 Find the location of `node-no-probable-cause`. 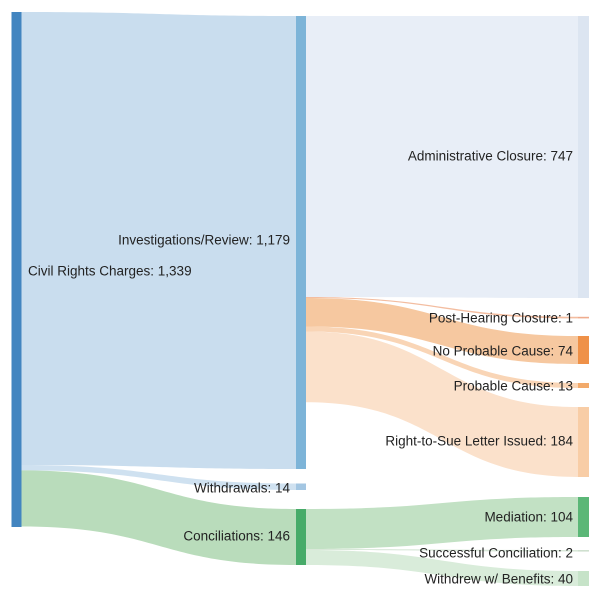

node-no-probable-cause is located at coordinates (583, 350).